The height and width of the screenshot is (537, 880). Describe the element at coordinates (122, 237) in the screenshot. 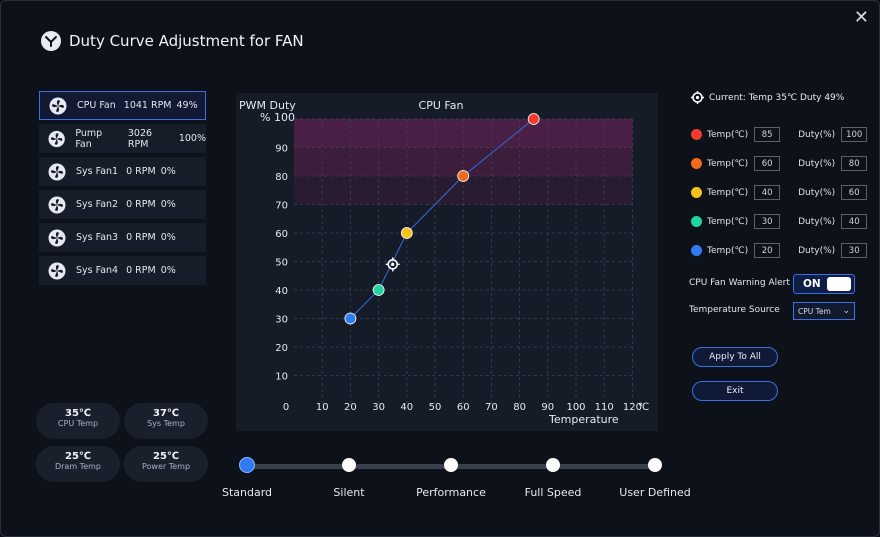

I see `fan-item-sys3: Sys Fan3 0 RPM 0%` at that location.